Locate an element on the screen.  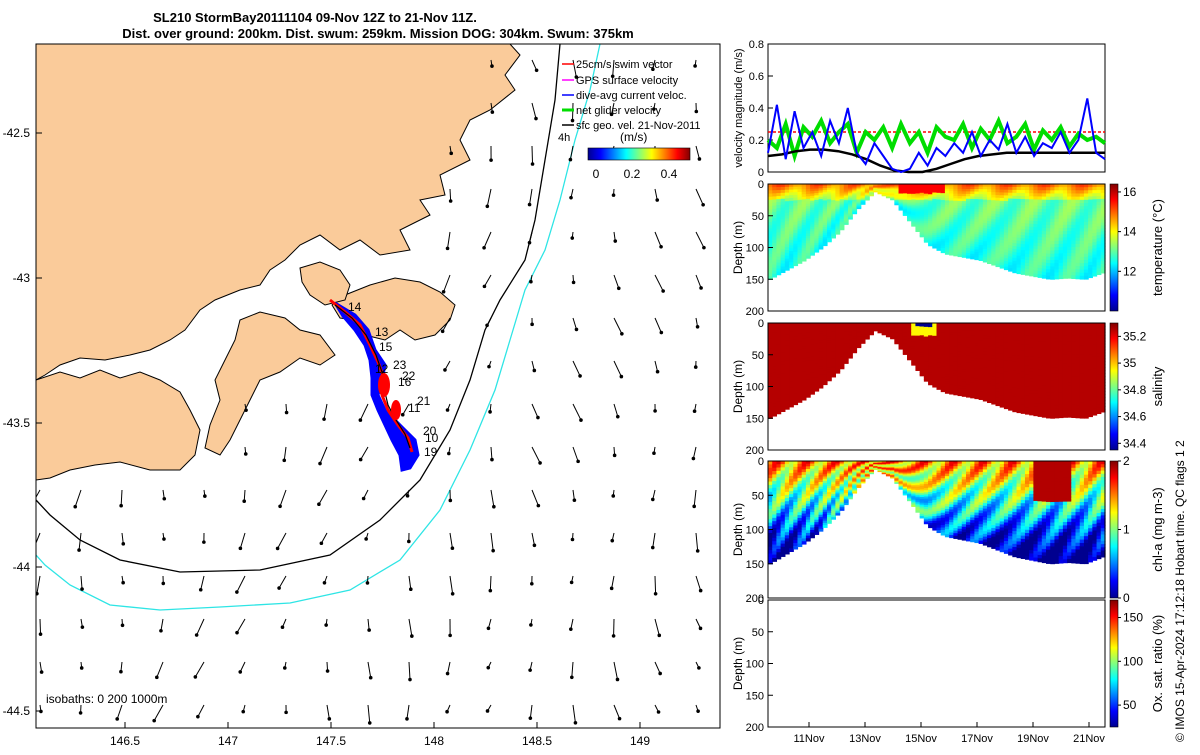
isobaths-label: isobaths: 0 200 1000m is located at coordinates (106, 699).